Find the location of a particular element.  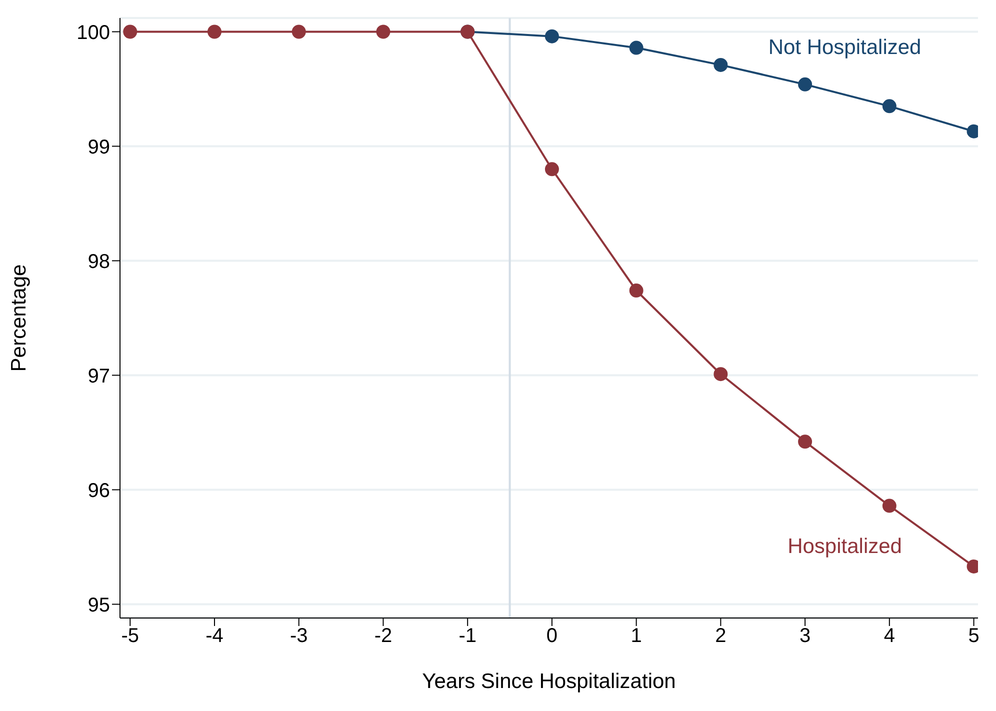

y-tick-label: 97 is located at coordinates (99, 376).